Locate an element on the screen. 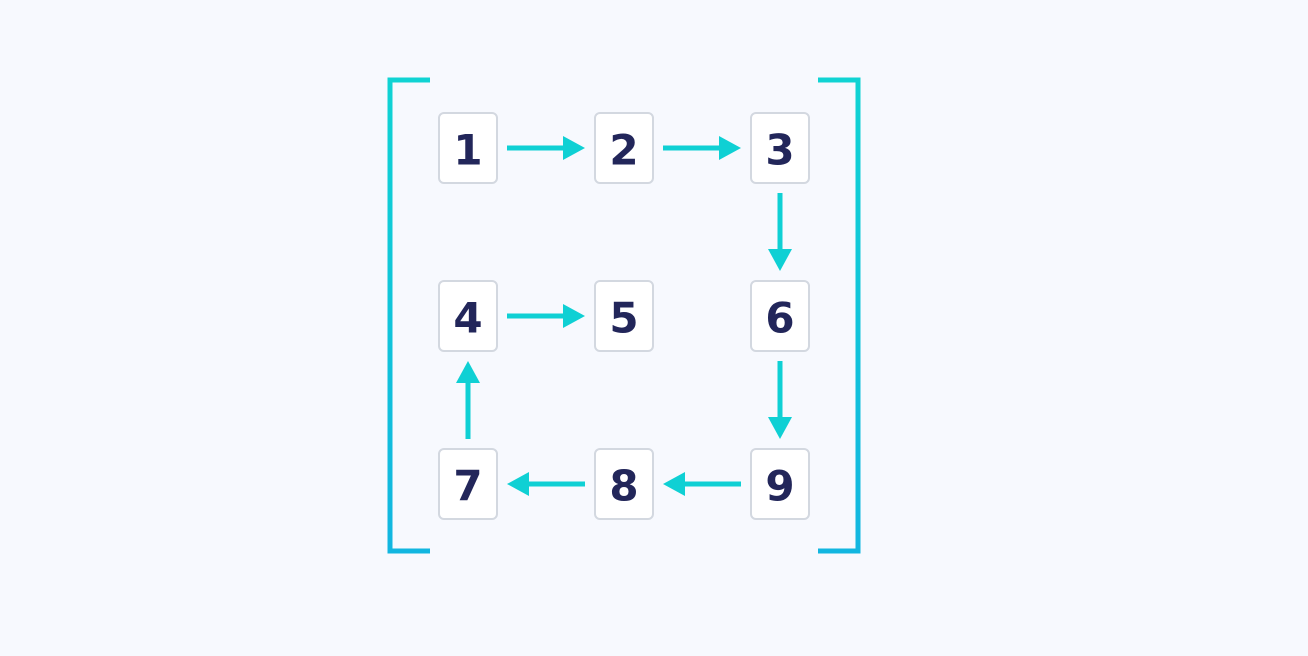  cell-label: 5 is located at coordinates (623, 318).